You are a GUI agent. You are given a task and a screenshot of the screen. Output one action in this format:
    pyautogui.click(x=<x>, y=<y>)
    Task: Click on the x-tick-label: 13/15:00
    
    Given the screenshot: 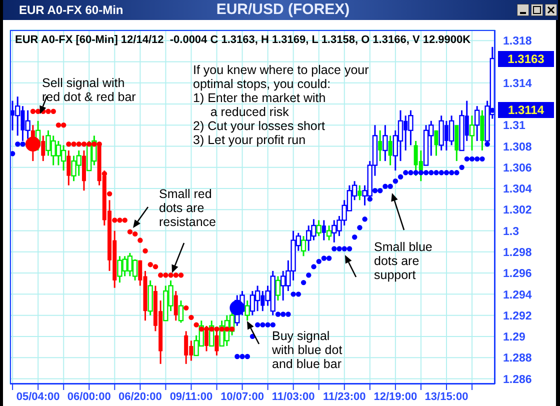 What is the action you would take?
    pyautogui.click(x=446, y=396)
    